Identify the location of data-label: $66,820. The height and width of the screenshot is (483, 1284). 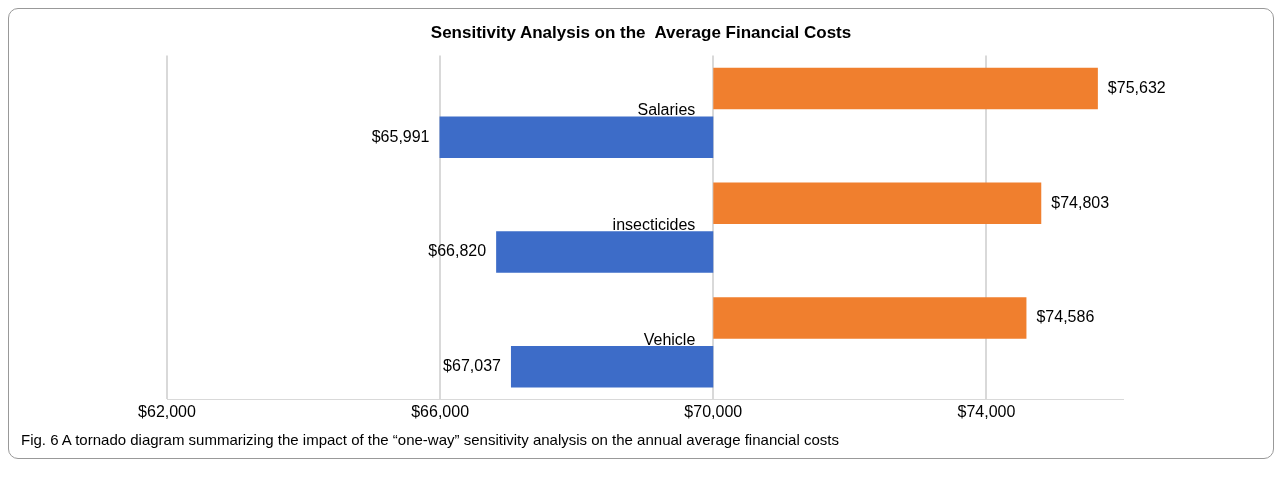
(457, 251).